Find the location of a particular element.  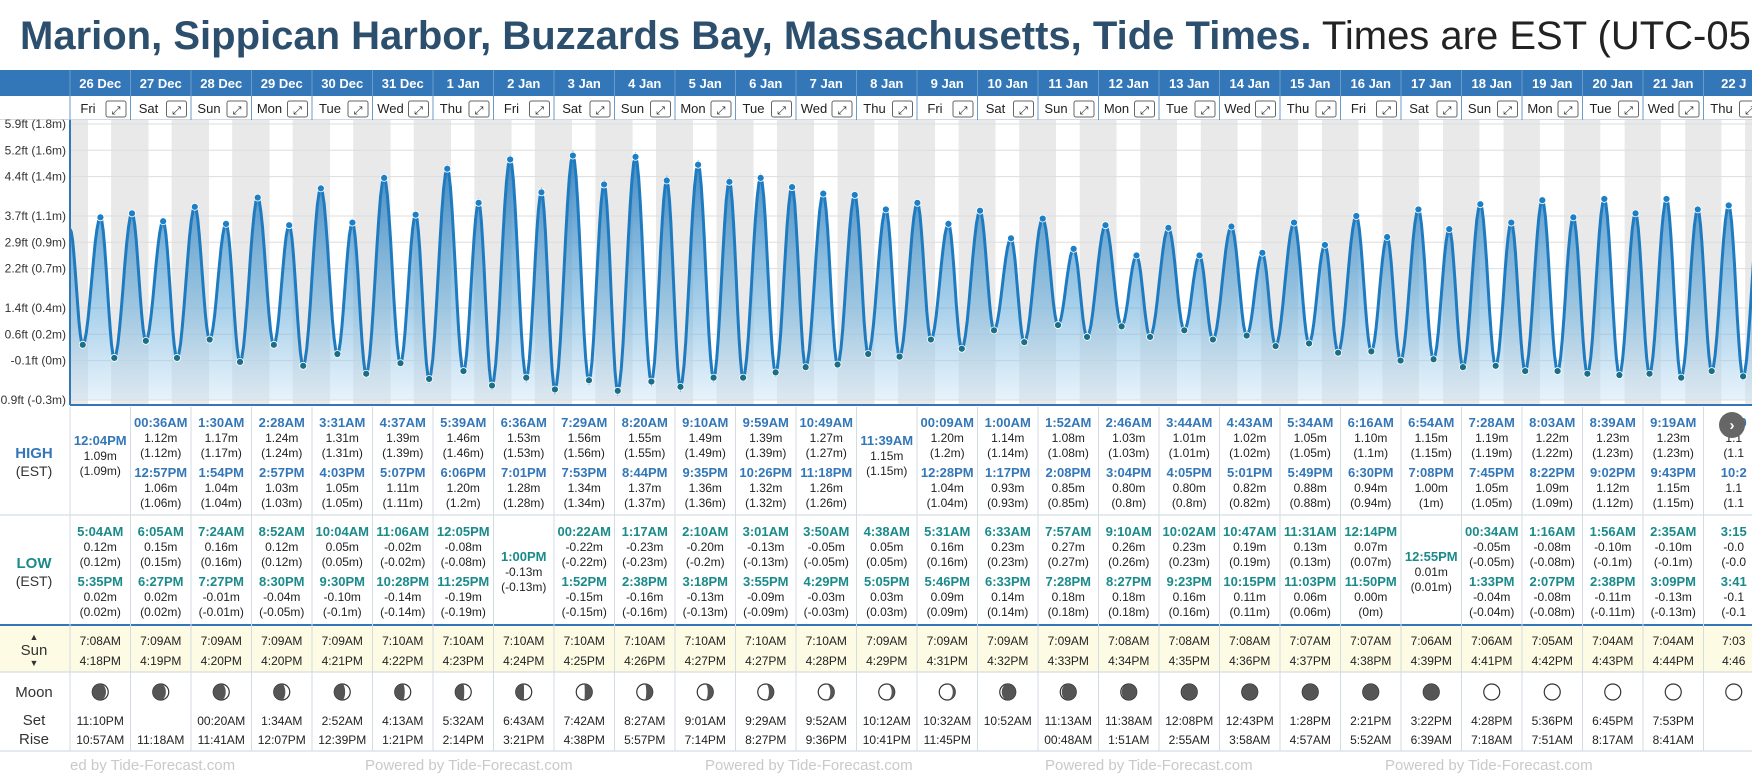

y-axis-panel is located at coordinates (35, 262).